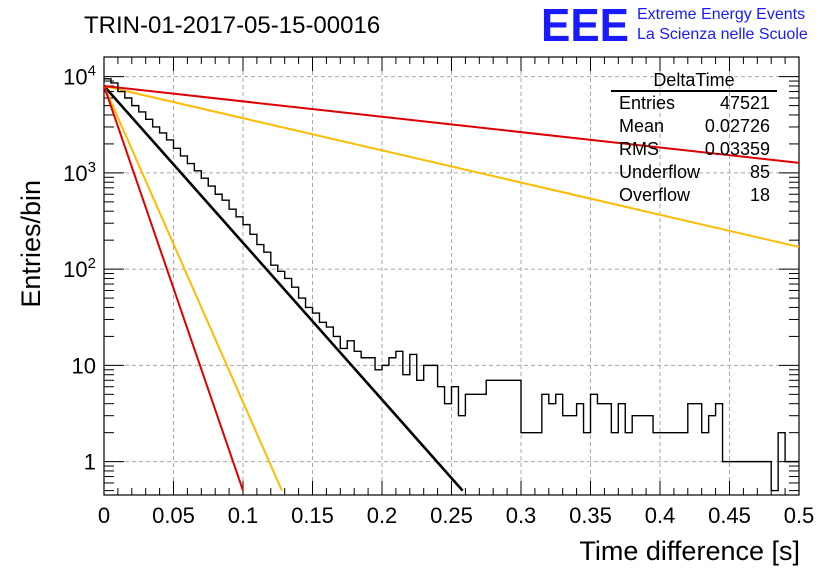 The width and height of the screenshot is (836, 577). I want to click on stats-value-rms: 0.03359, so click(737, 149).